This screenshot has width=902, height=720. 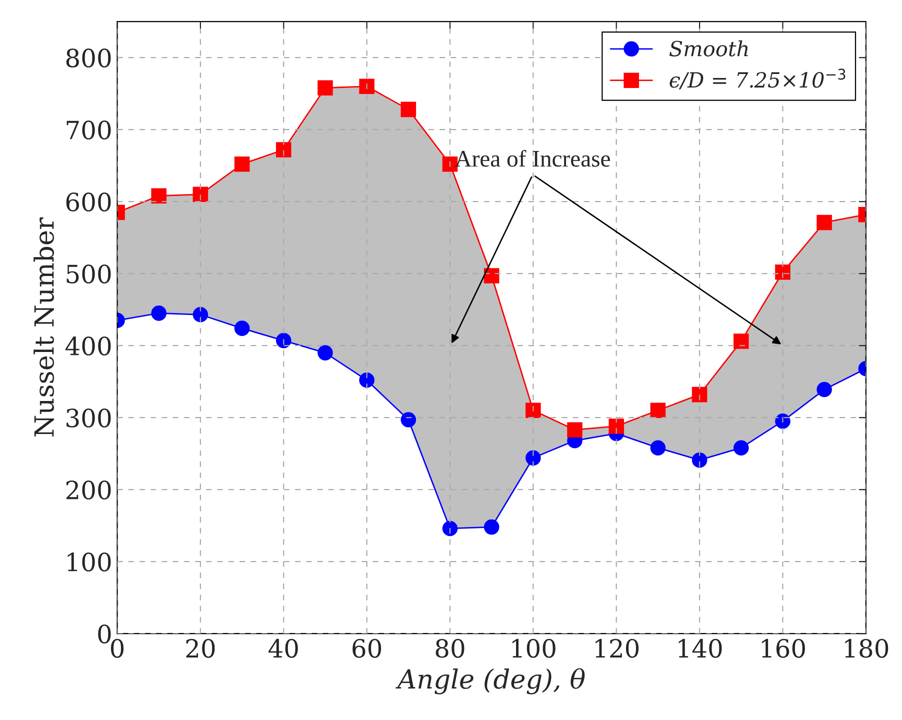 I want to click on y-tick-label: 700, so click(x=88, y=130).